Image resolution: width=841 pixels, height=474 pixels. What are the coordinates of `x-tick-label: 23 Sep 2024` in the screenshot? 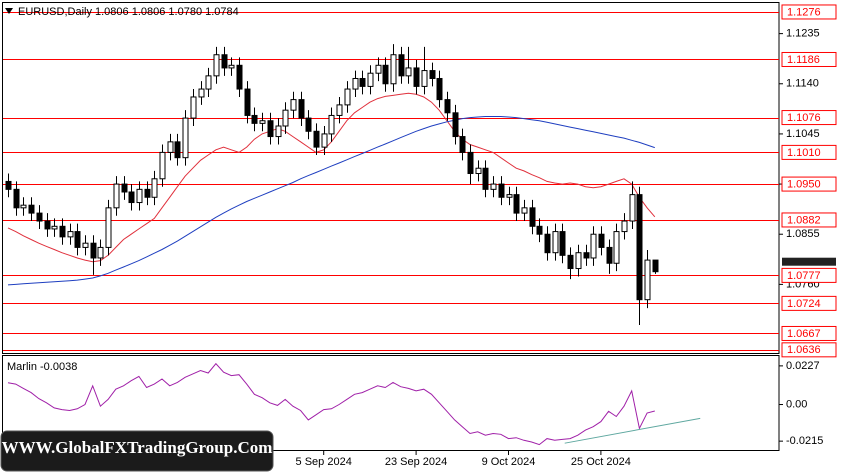 It's located at (416, 462).